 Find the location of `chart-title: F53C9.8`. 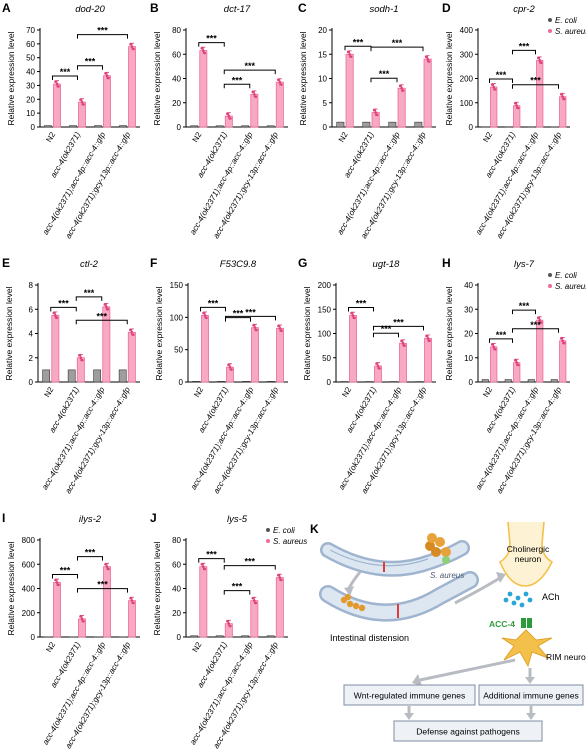

chart-title: F53C9.8 is located at coordinates (238, 264).